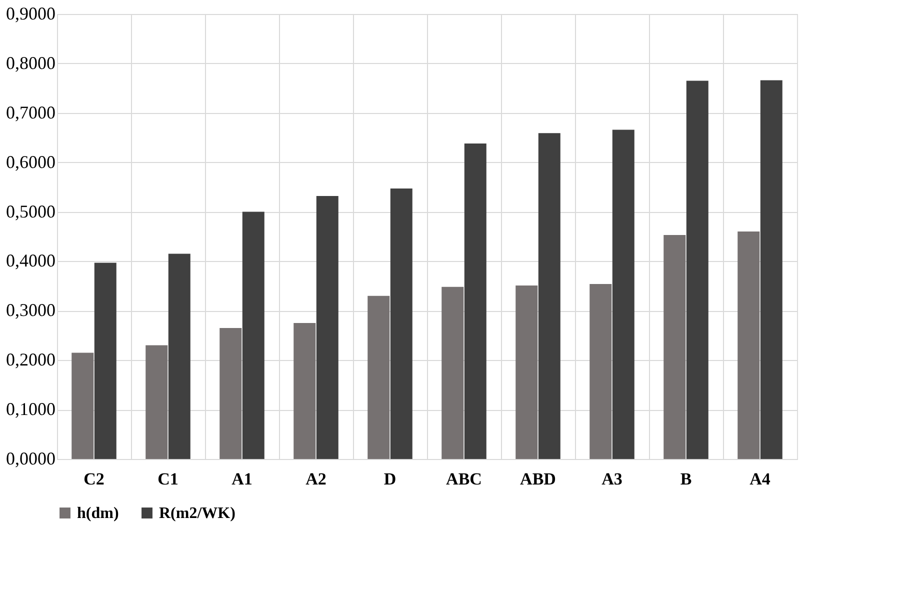 The image size is (905, 605). What do you see at coordinates (316, 479) in the screenshot?
I see `x-tick-label: A2` at bounding box center [316, 479].